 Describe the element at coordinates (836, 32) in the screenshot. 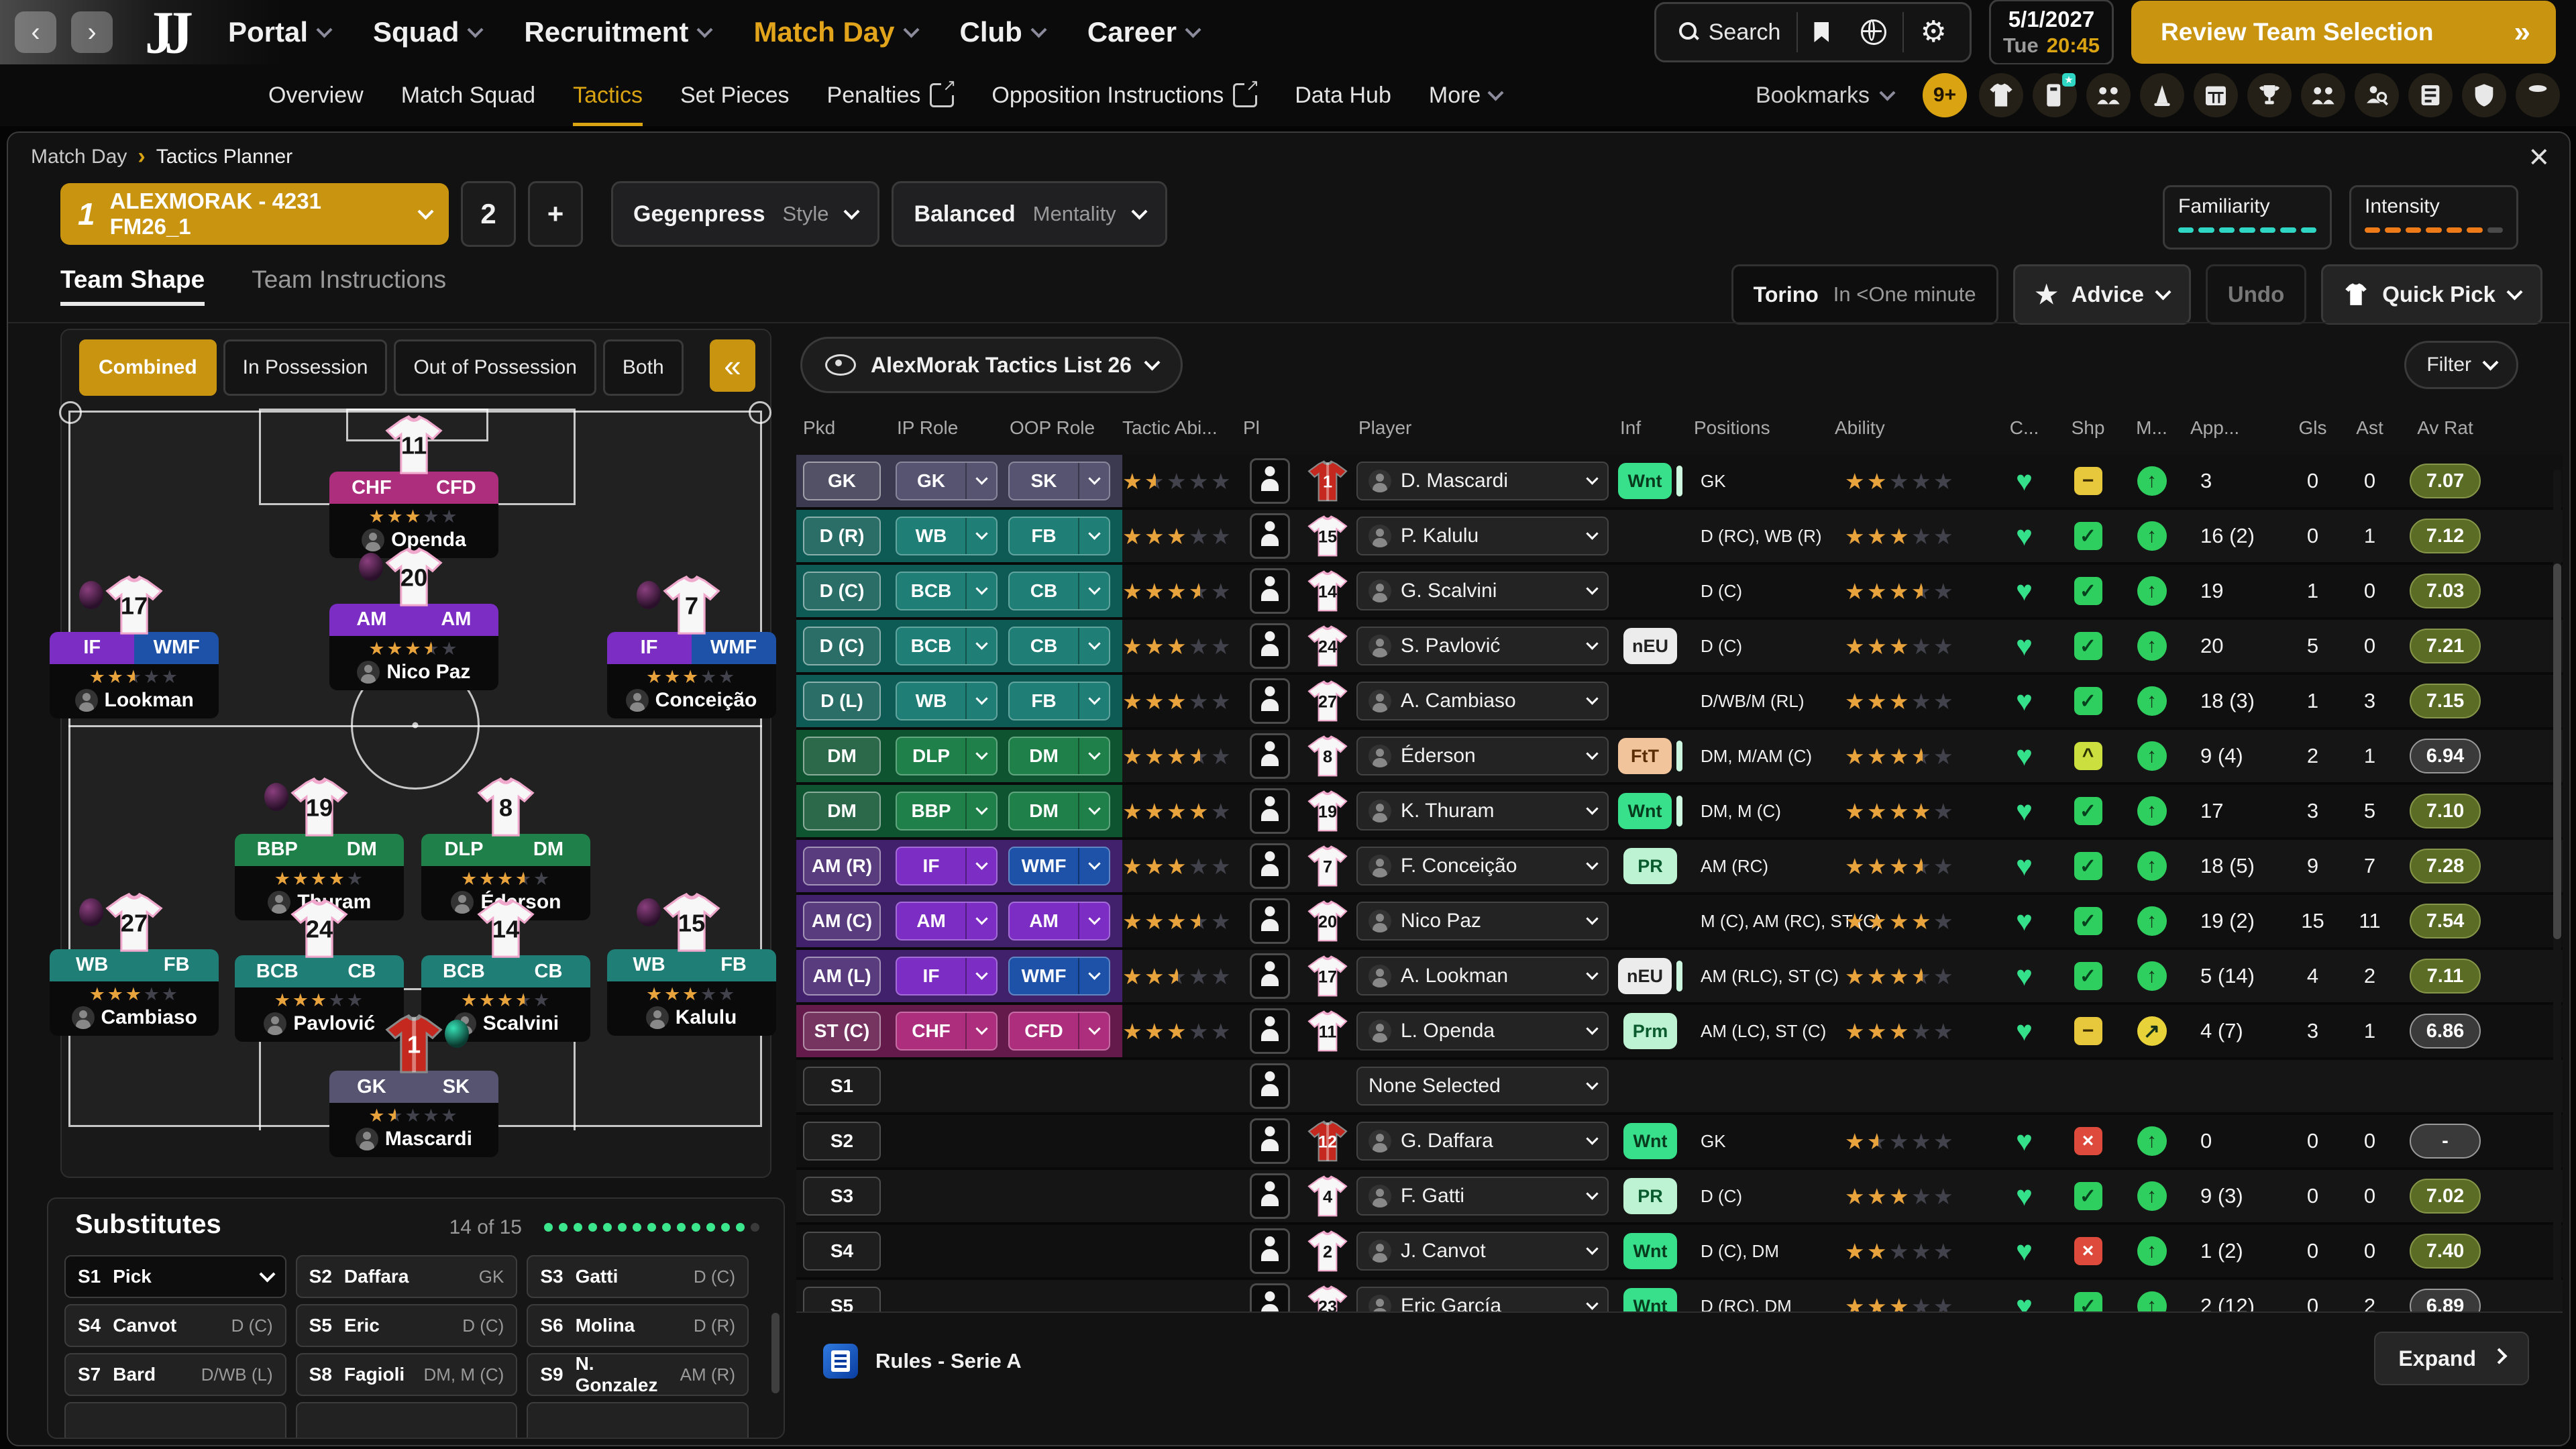

I see `nav-match-day: Match Day` at that location.